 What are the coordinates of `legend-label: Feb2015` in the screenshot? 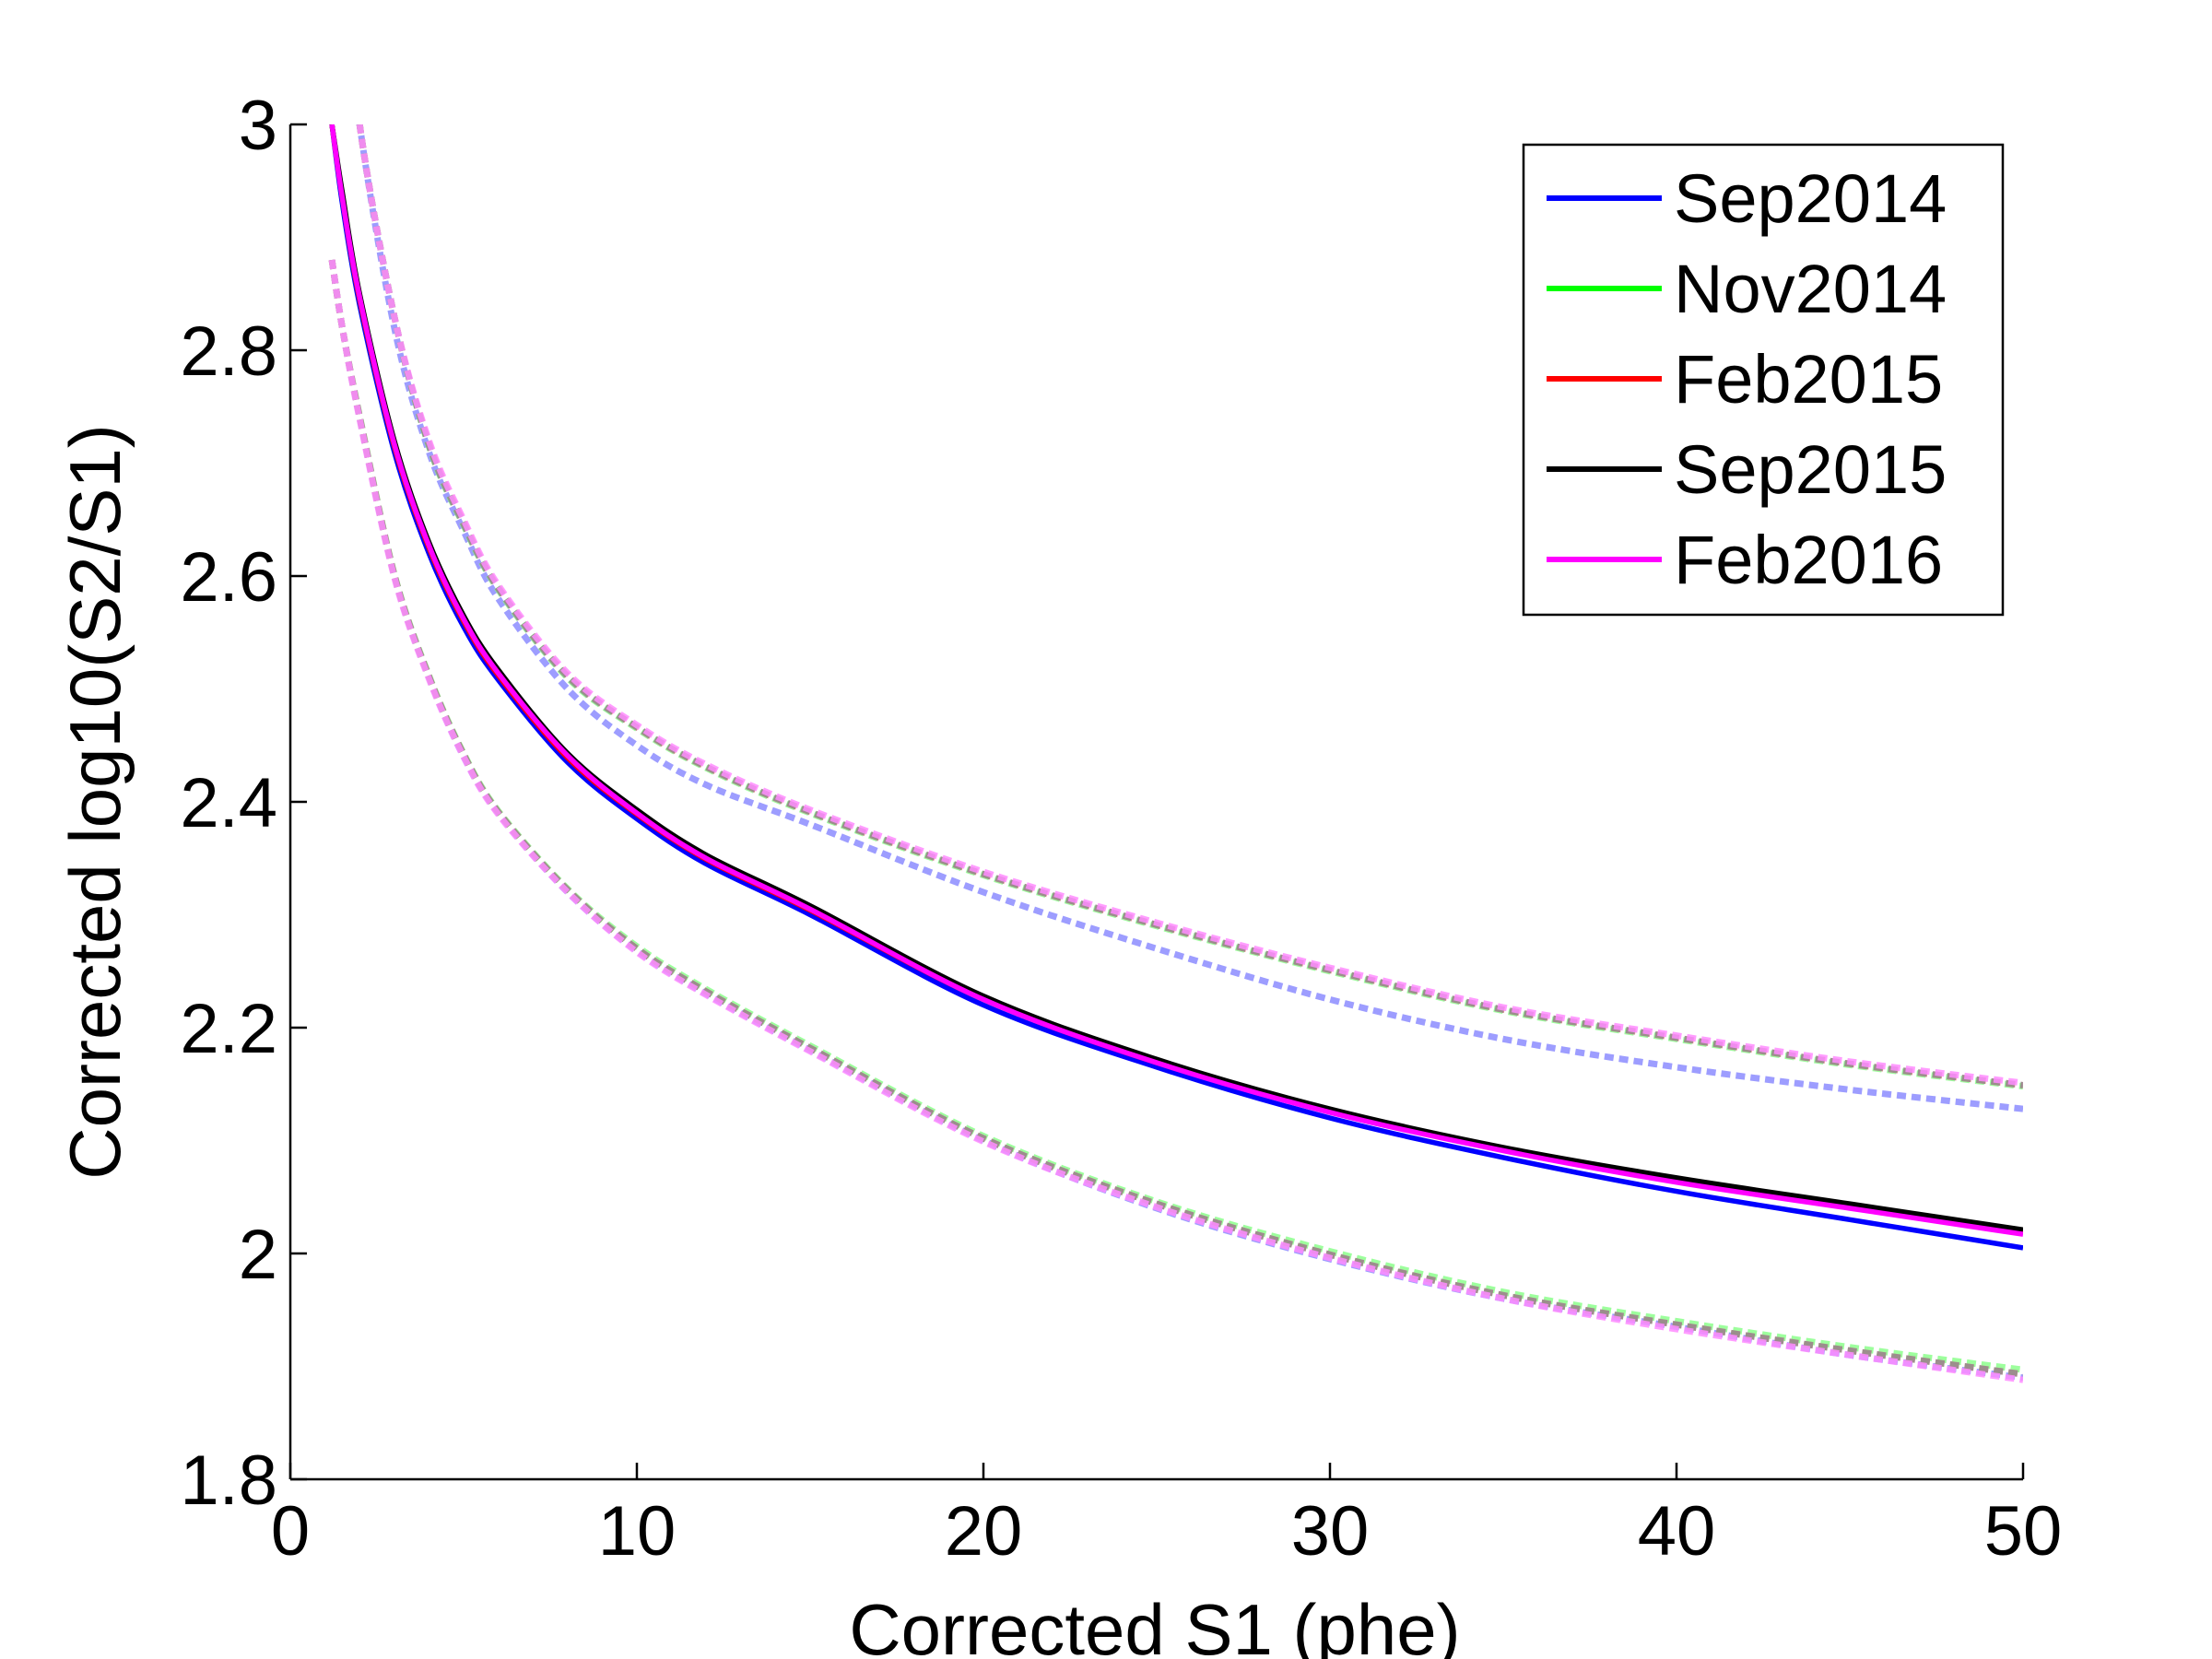 It's located at (1808, 379).